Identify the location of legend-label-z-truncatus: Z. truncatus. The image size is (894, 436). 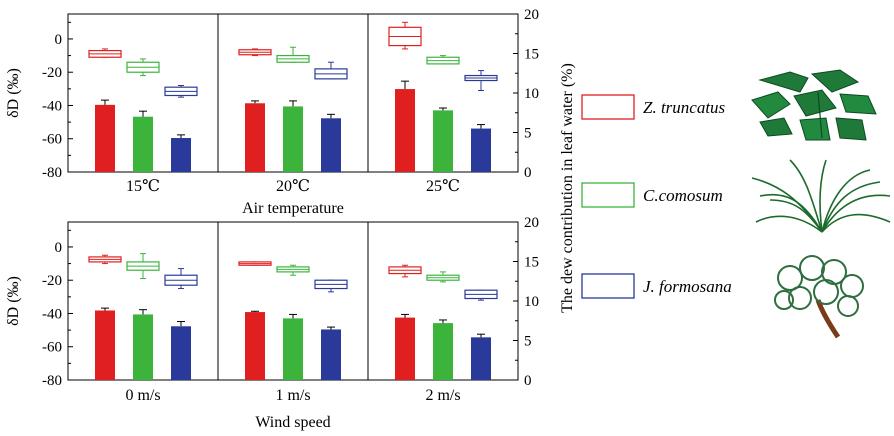
(684, 107).